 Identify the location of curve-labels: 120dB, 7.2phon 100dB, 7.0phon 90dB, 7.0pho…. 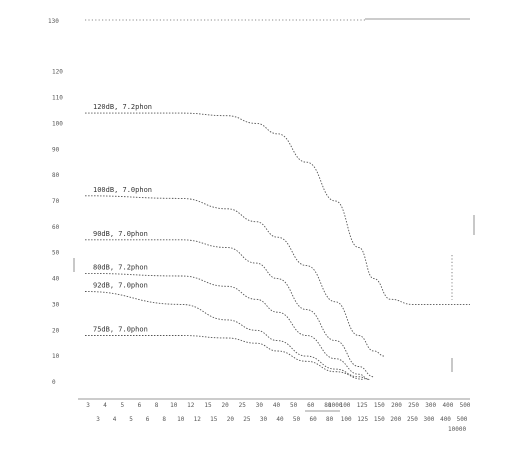
(122, 218).